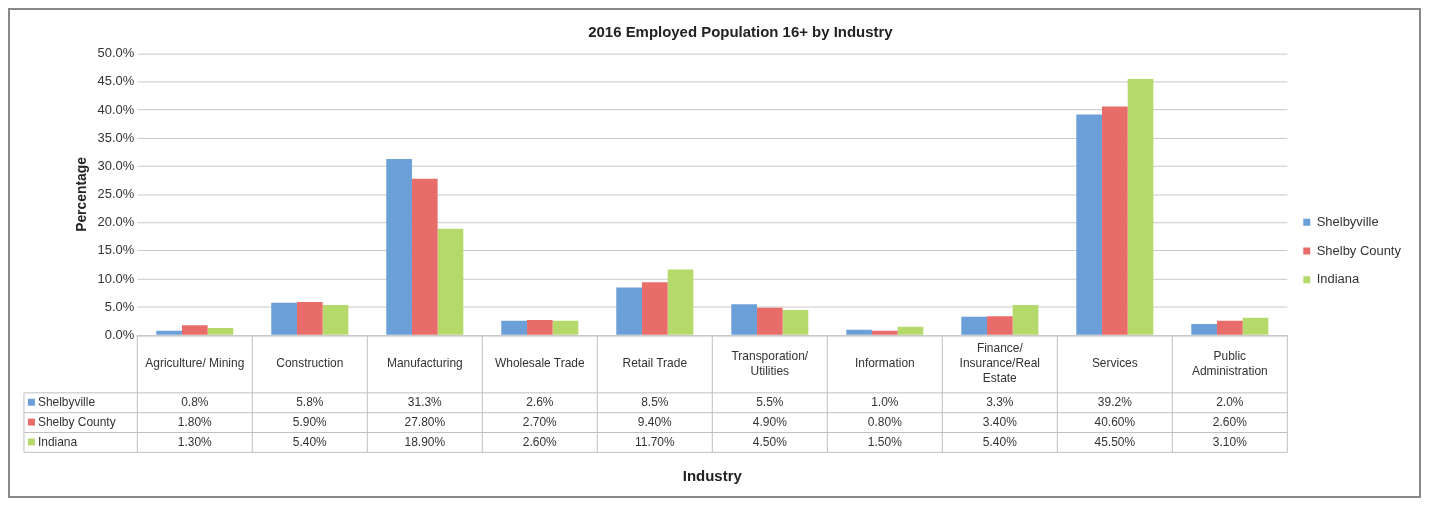 Image resolution: width=1433 pixels, height=506 pixels. What do you see at coordinates (116, 222) in the screenshot?
I see `y-tick-label: 20.0%` at bounding box center [116, 222].